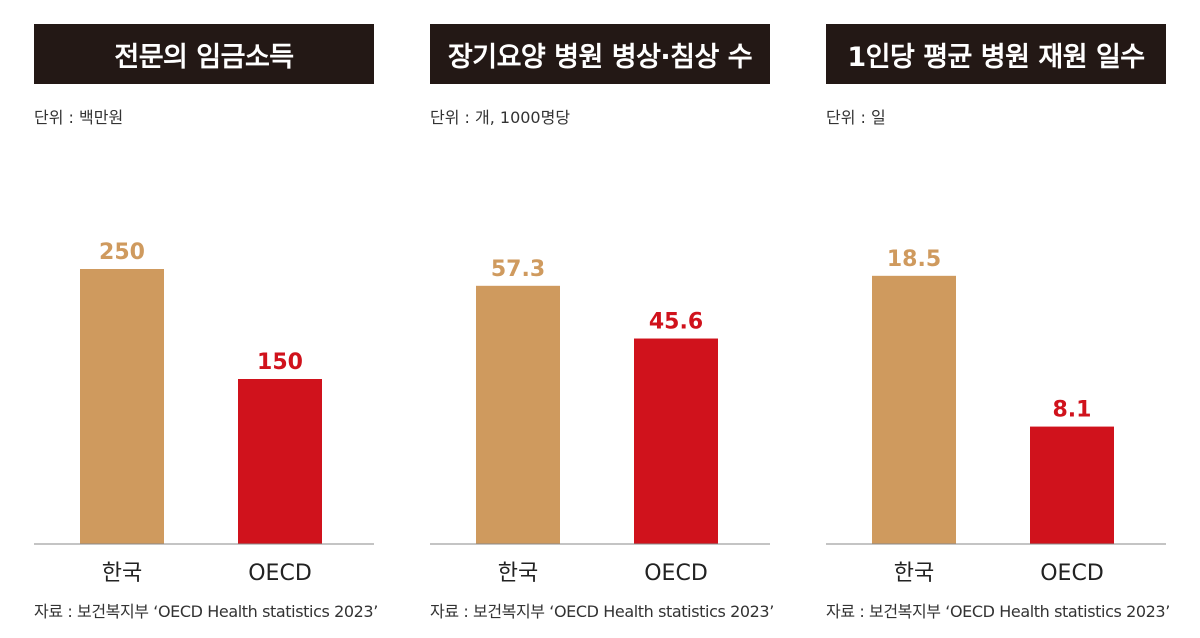 The height and width of the screenshot is (638, 1200). Describe the element at coordinates (500, 117) in the screenshot. I see `unit-label: 단위 : 개, 1000명당` at that location.